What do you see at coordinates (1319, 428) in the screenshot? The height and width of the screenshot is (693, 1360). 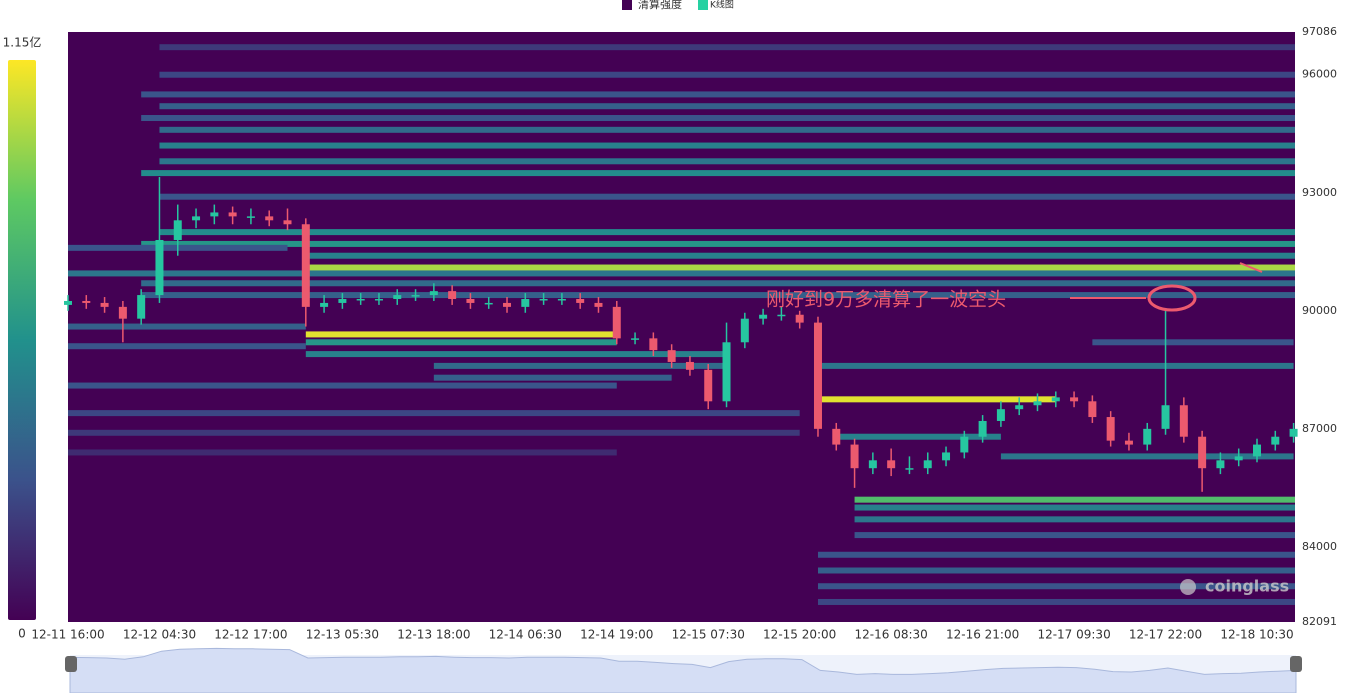 I see `y-tick-label: 87000` at bounding box center [1319, 428].